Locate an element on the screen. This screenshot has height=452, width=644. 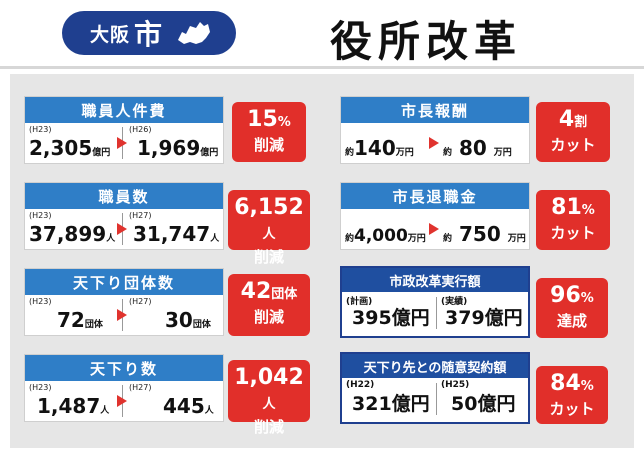
before-value: 1,487人 is located at coordinates (73, 406).